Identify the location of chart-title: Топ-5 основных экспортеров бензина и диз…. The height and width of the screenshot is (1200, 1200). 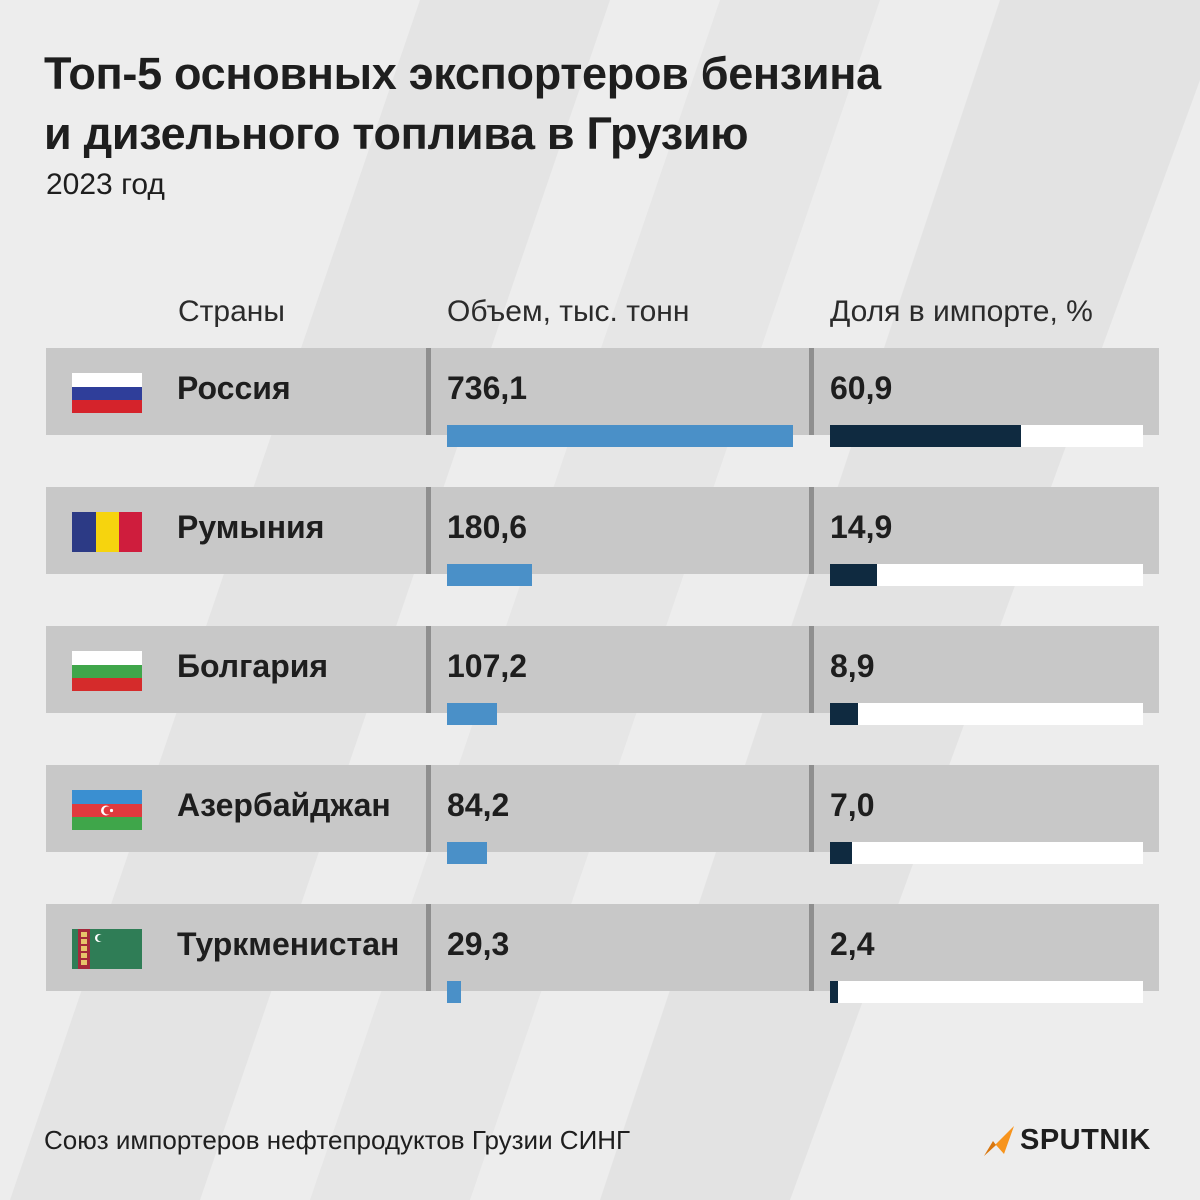
(594, 104).